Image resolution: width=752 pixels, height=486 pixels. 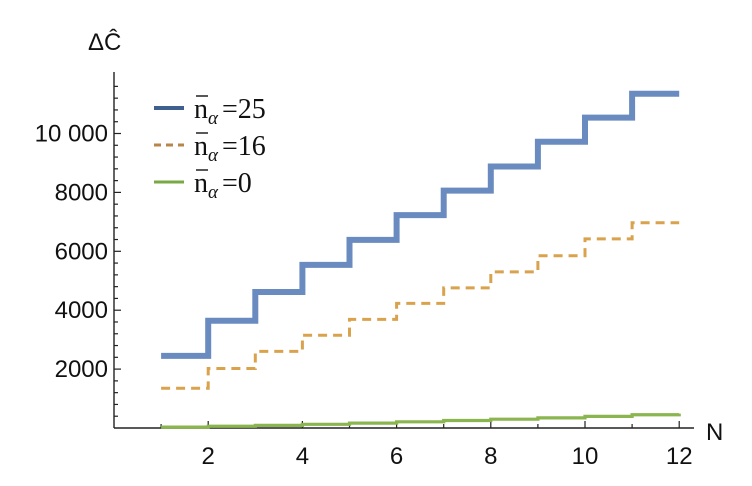 What do you see at coordinates (585, 456) in the screenshot?
I see `x-tick-label: 10` at bounding box center [585, 456].